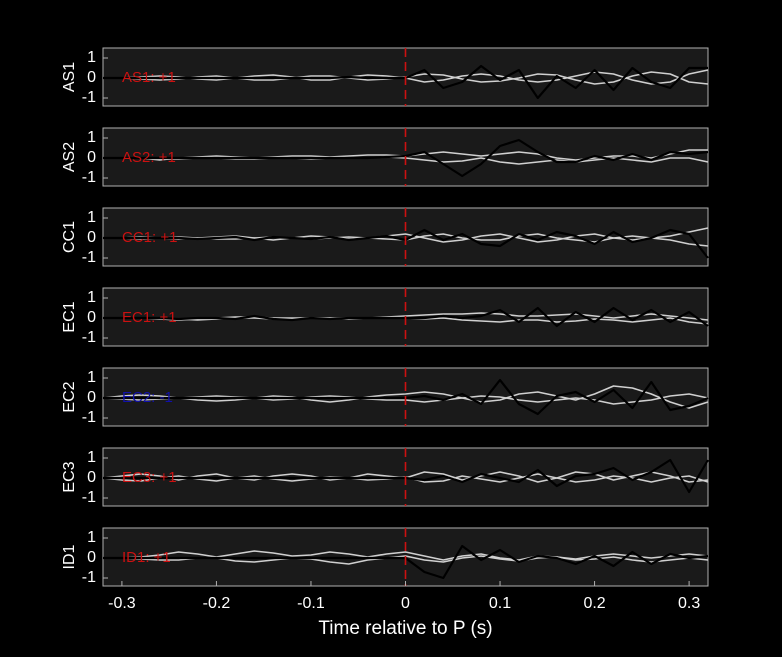 This screenshot has width=782, height=657. Describe the element at coordinates (69, 556) in the screenshot. I see `y-axis-label: ID1` at that location.